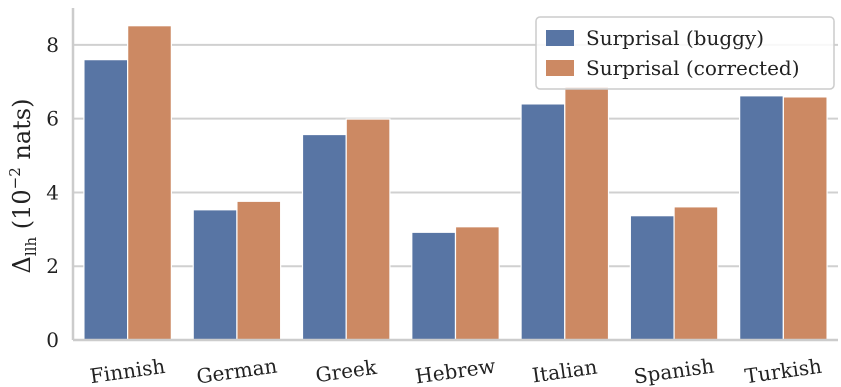 The height and width of the screenshot is (387, 841). I want to click on y-tick-label: 8, so click(52, 45).